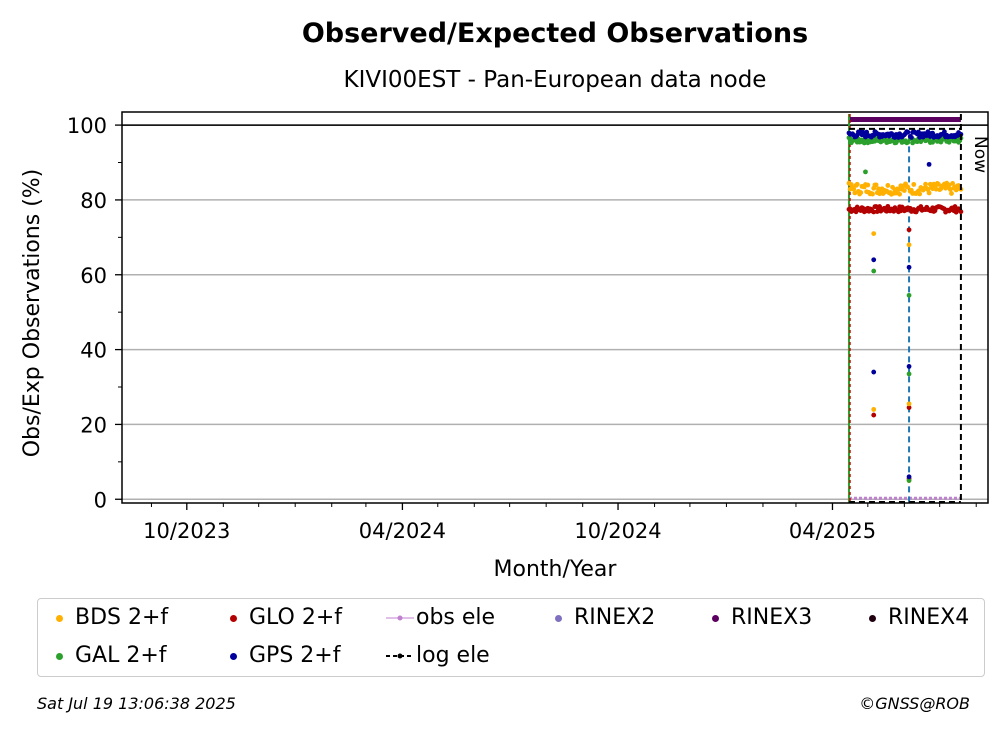 This screenshot has height=734, width=1008. What do you see at coordinates (929, 617) in the screenshot?
I see `legend-label: RINEX4` at bounding box center [929, 617].